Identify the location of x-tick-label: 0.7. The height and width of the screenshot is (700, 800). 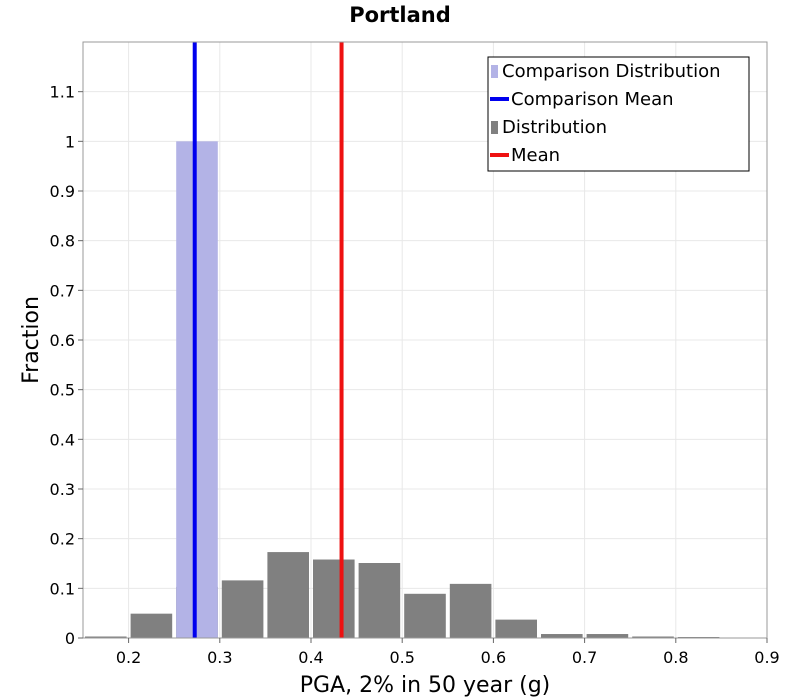
(584, 657).